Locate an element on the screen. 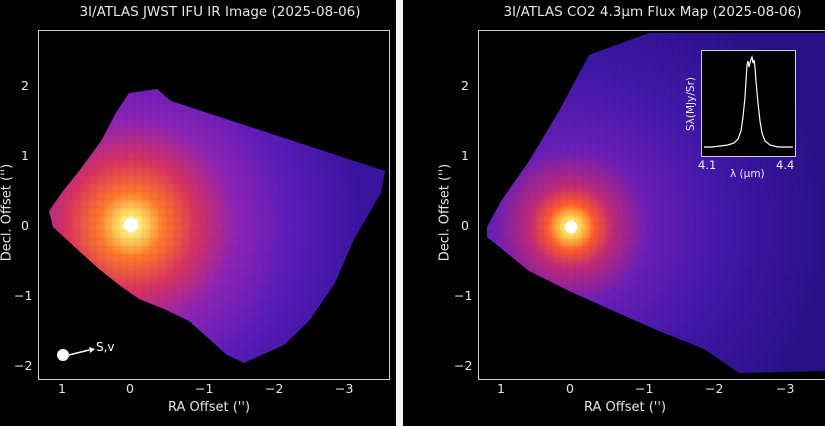 This screenshot has width=825, height=426. right-y-tick: 1 is located at coordinates (465, 155).